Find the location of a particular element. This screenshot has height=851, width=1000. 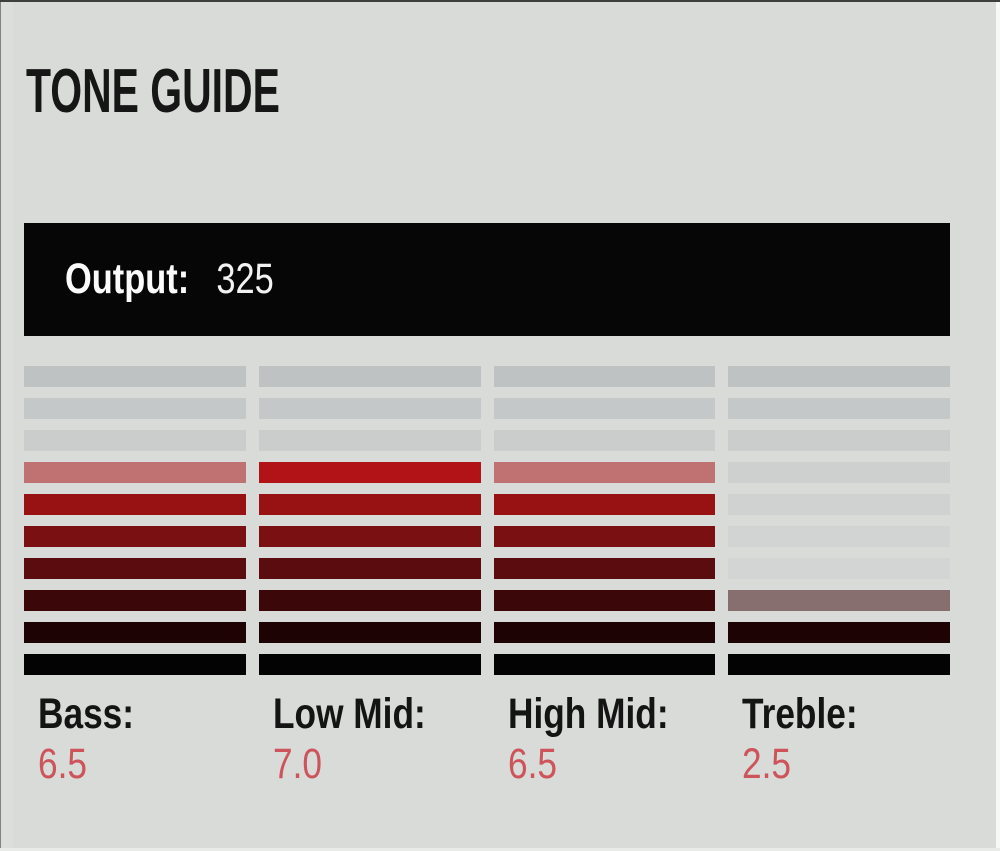

band-info-bass: Bass: 6.5 is located at coordinates (135, 739).